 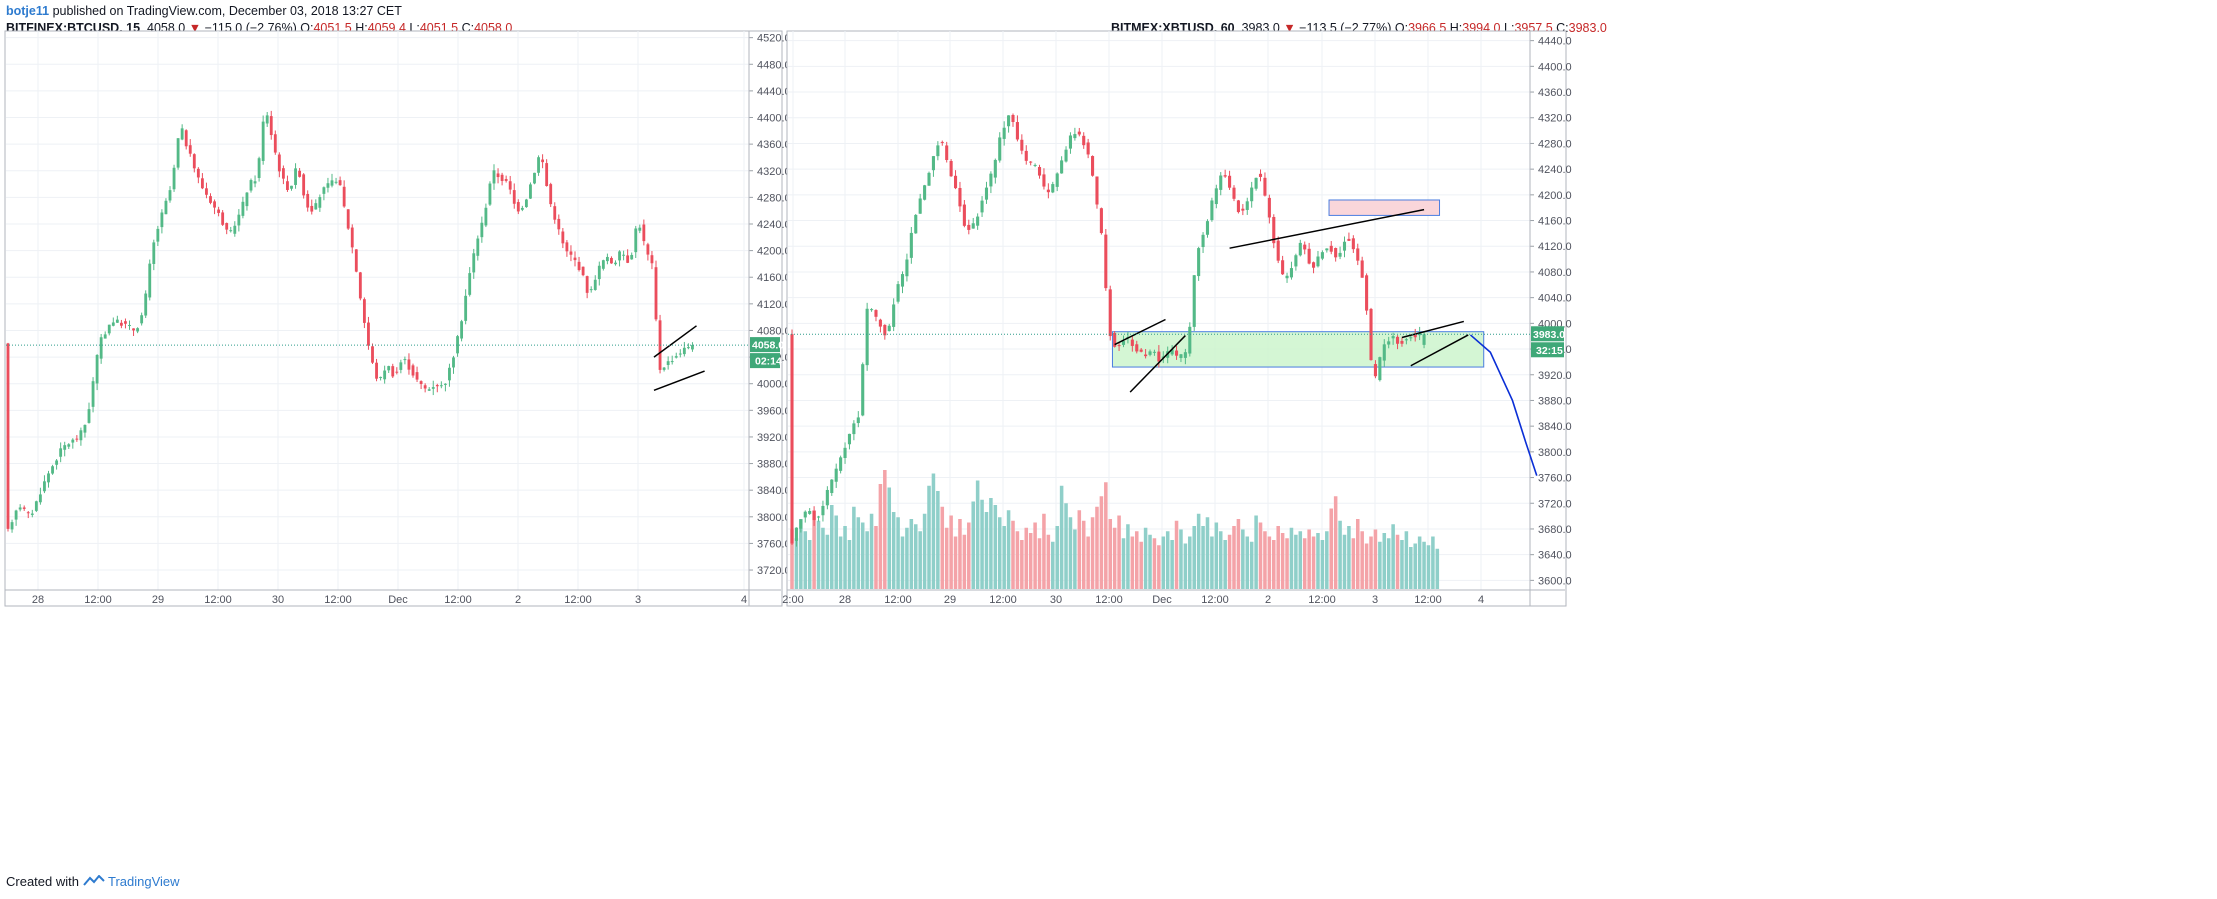 I want to click on y-tick-label: 3880.0, so click(x=774, y=465).